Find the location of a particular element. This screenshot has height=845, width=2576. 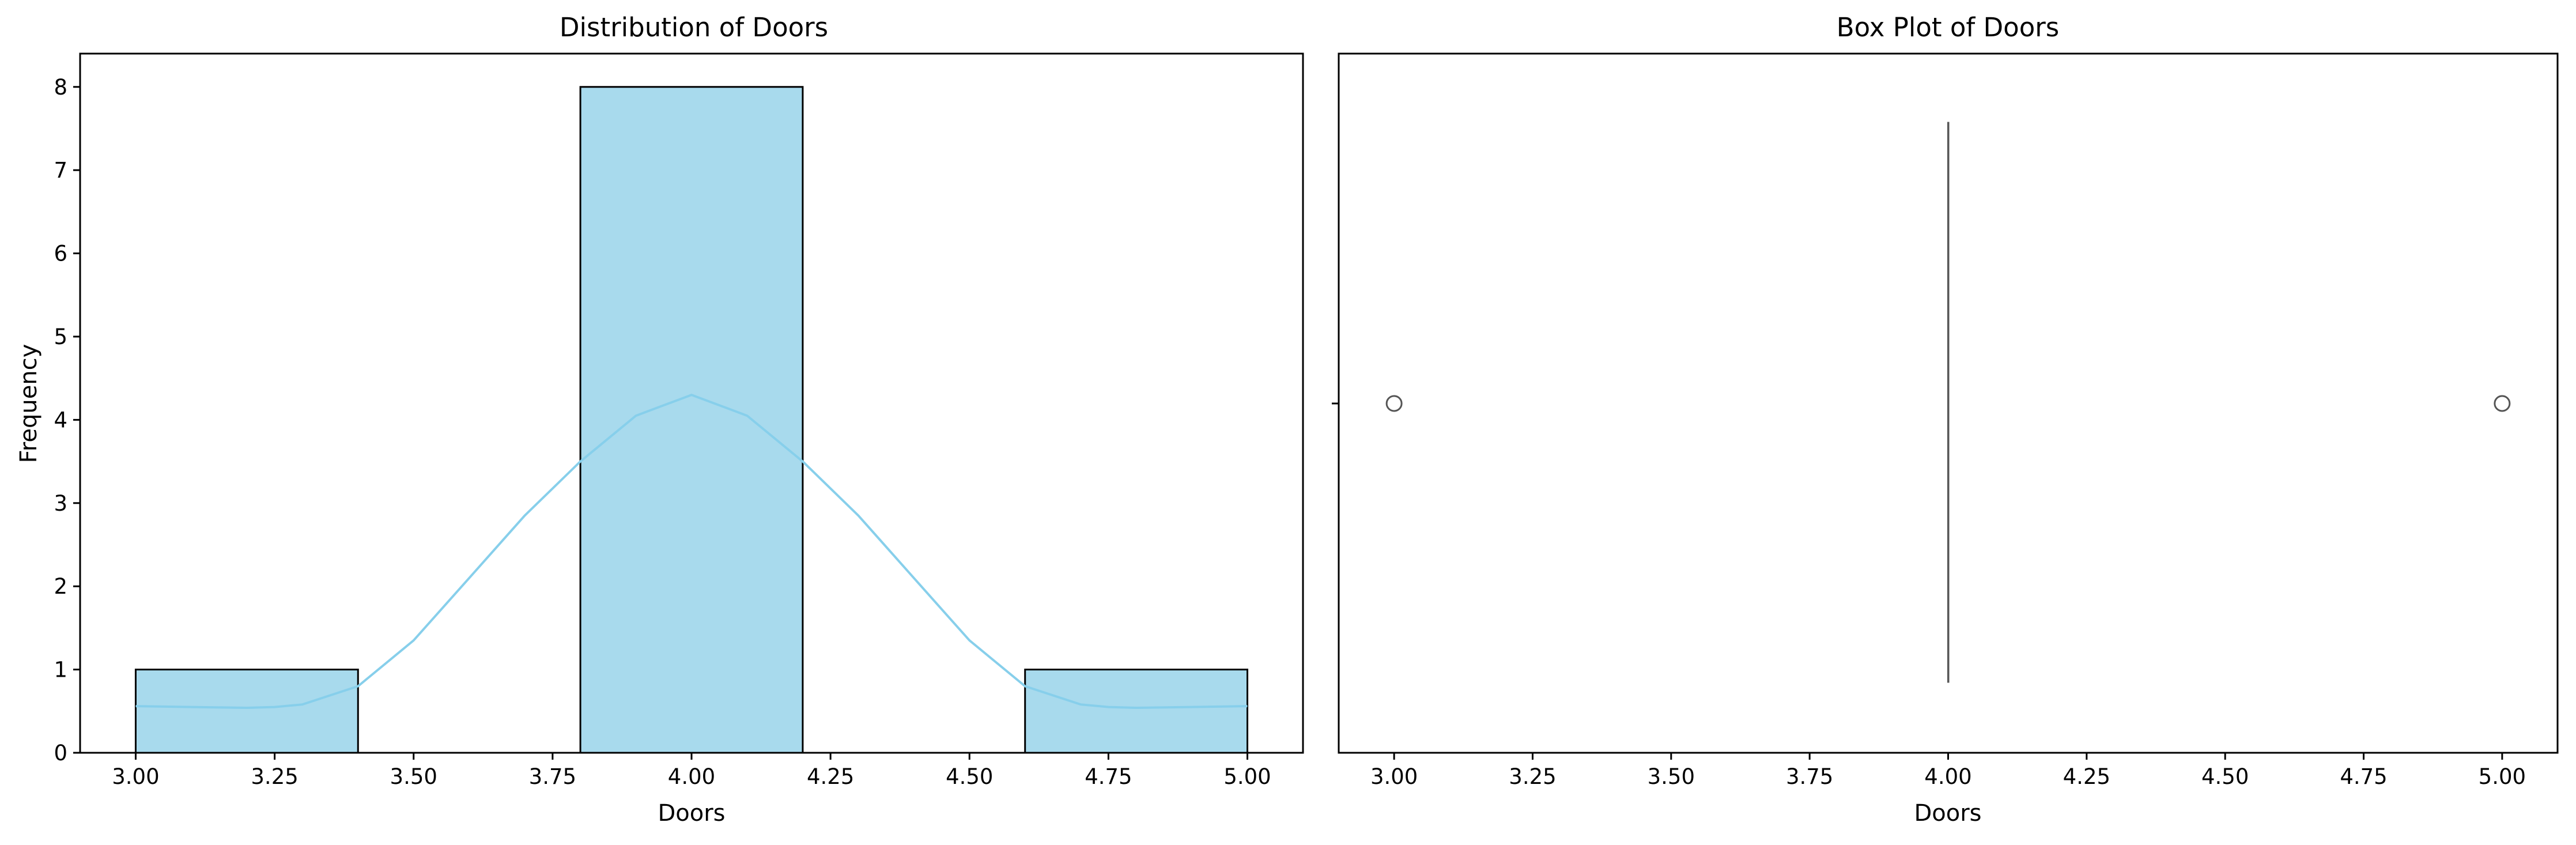

histogram-x-tick-label: 4.25 is located at coordinates (830, 777).